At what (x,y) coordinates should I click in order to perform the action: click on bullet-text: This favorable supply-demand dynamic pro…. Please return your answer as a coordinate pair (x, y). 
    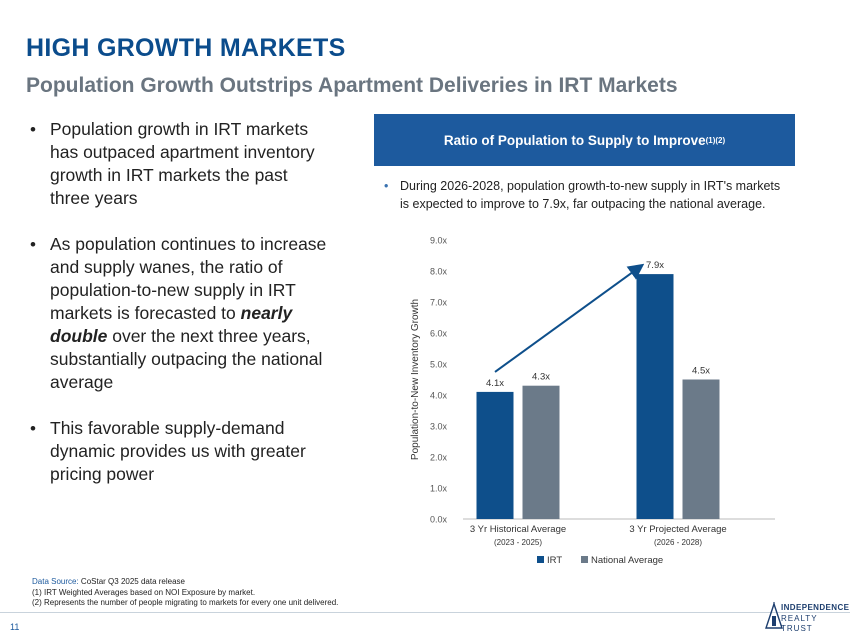
    Looking at the image, I should click on (178, 451).